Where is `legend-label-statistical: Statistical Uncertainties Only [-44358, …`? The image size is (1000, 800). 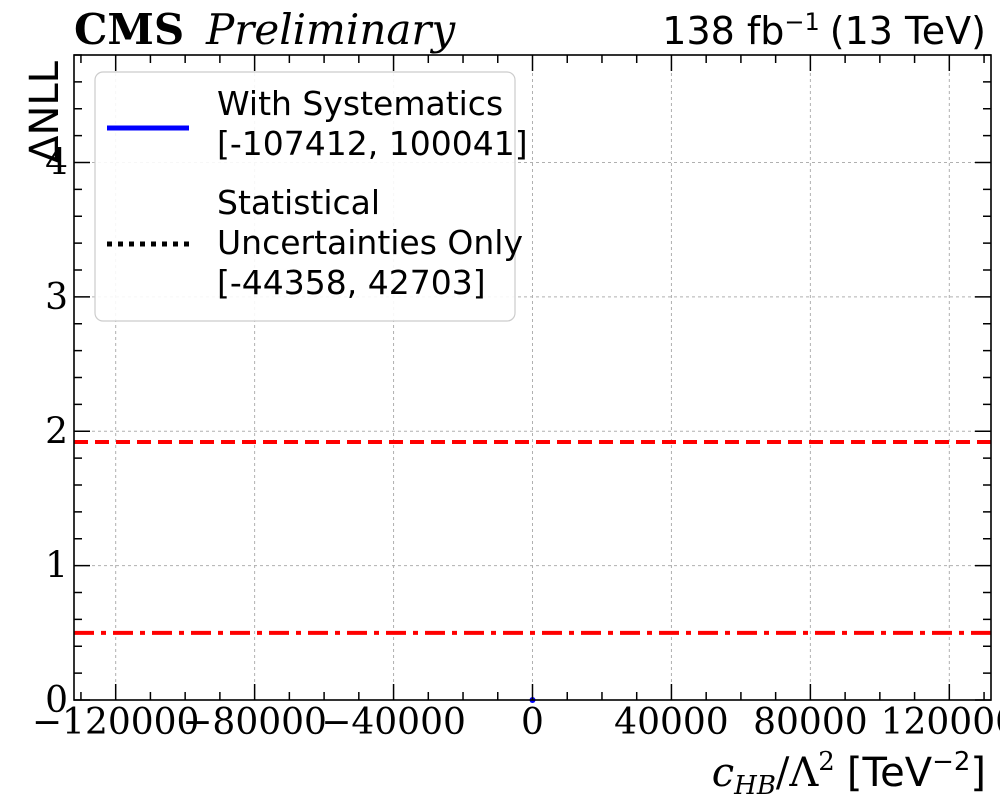
legend-label-statistical: Statistical Uncertainties Only [-44358, … is located at coordinates (375, 242).